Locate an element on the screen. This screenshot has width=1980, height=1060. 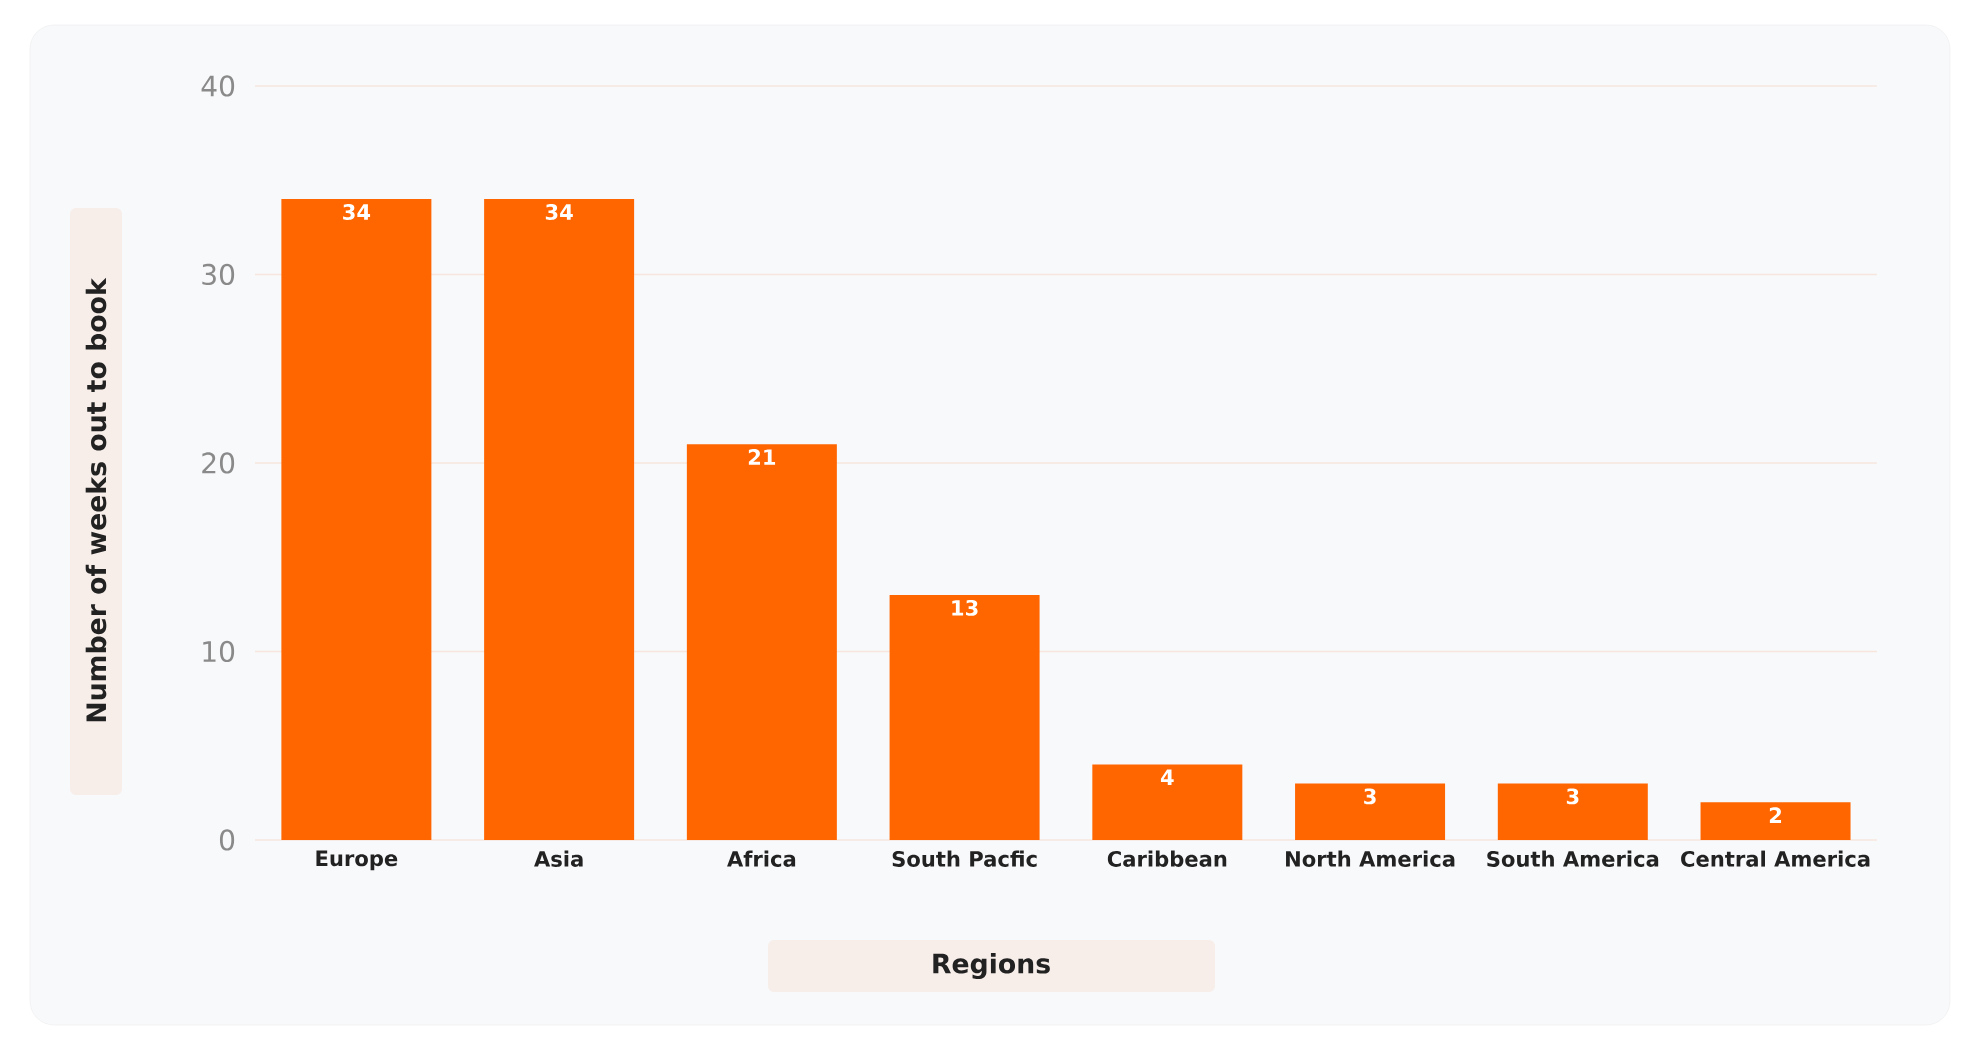
x-tick-label: Asia is located at coordinates (558, 858).